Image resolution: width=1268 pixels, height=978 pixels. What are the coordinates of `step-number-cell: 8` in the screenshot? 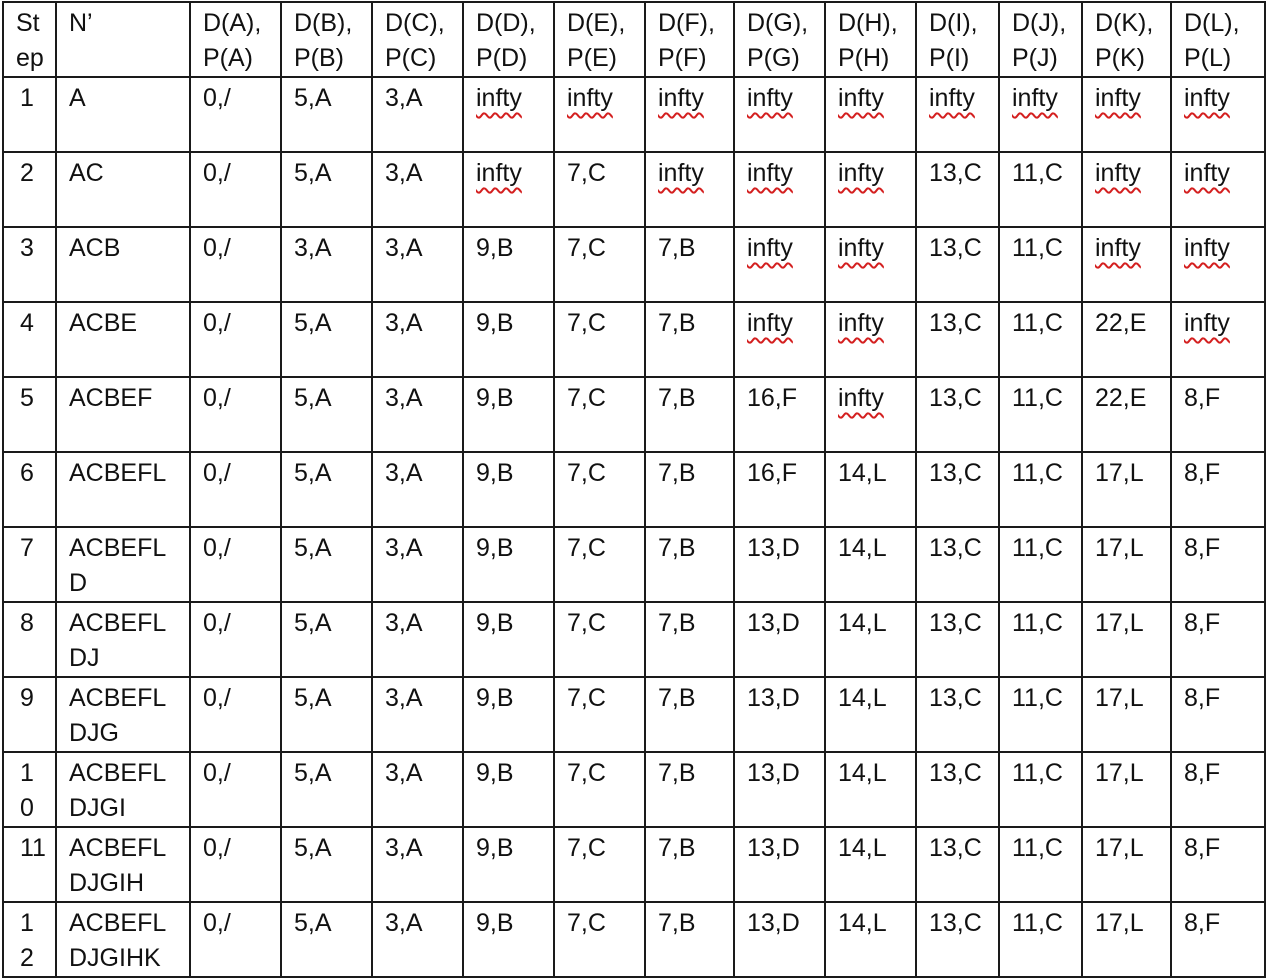 It's located at (29, 639).